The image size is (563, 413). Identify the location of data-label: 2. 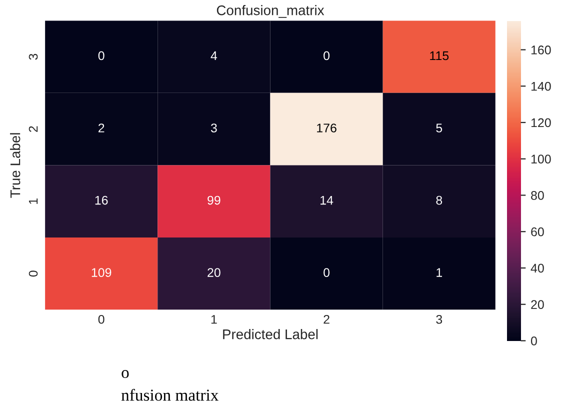
(101, 128).